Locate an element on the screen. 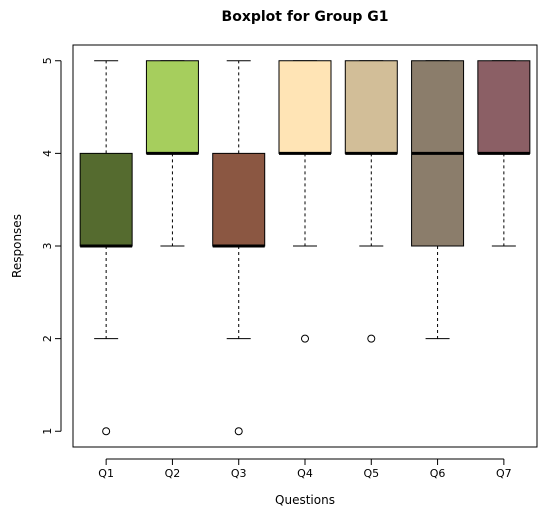 This screenshot has width=550, height=516. y-axis-label: Responses is located at coordinates (17, 246).